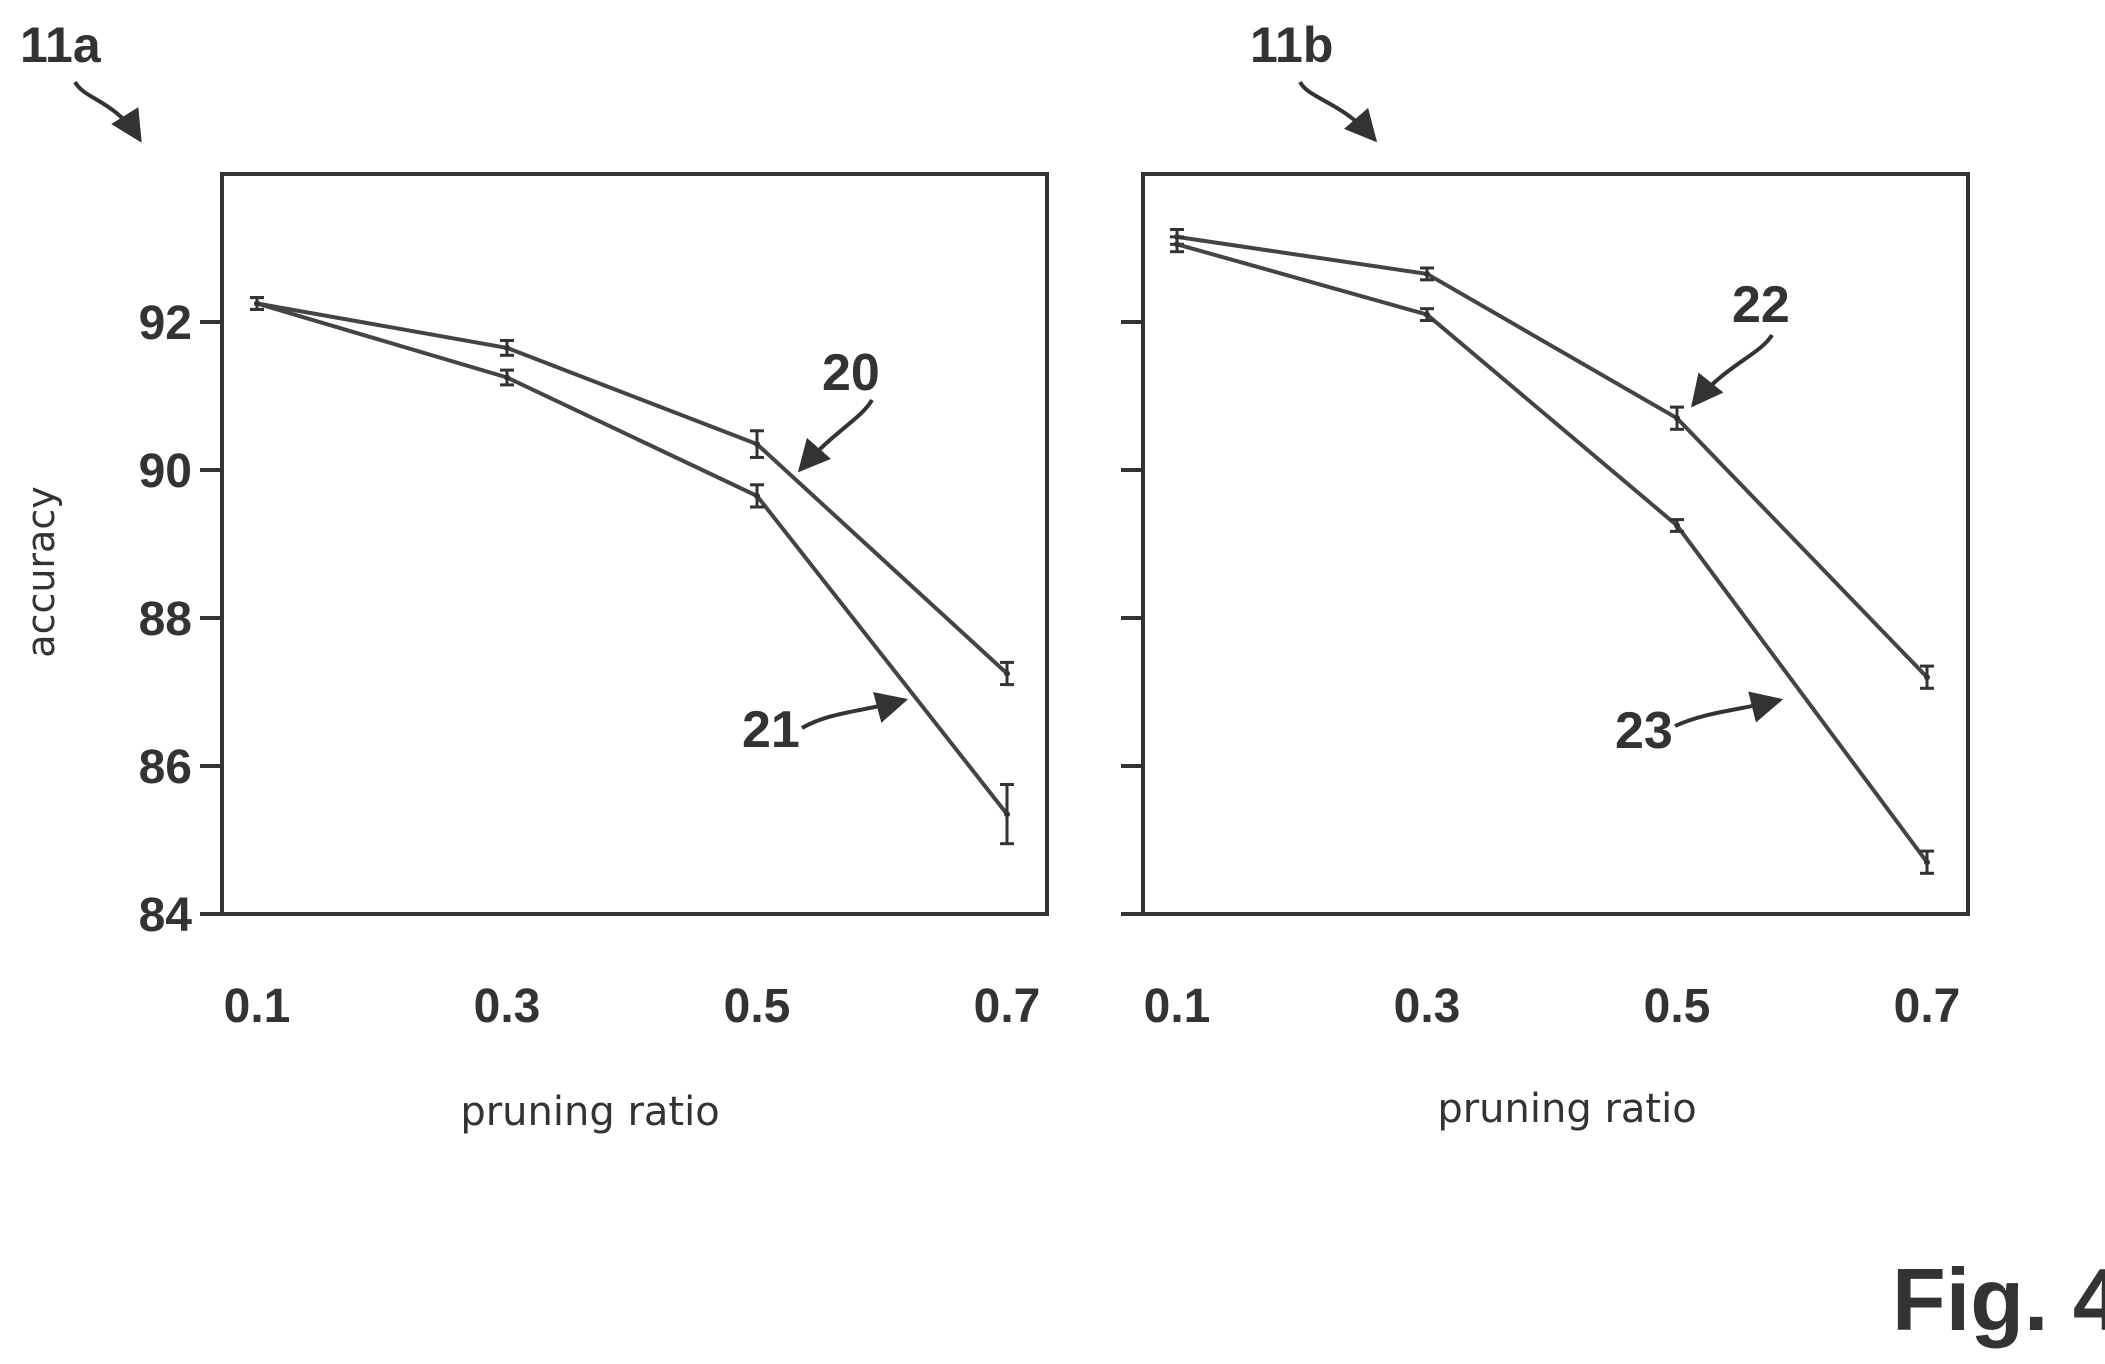 The height and width of the screenshot is (1364, 2105). What do you see at coordinates (165, 767) in the screenshot?
I see `panel-11a-y-tick-label: 86` at bounding box center [165, 767].